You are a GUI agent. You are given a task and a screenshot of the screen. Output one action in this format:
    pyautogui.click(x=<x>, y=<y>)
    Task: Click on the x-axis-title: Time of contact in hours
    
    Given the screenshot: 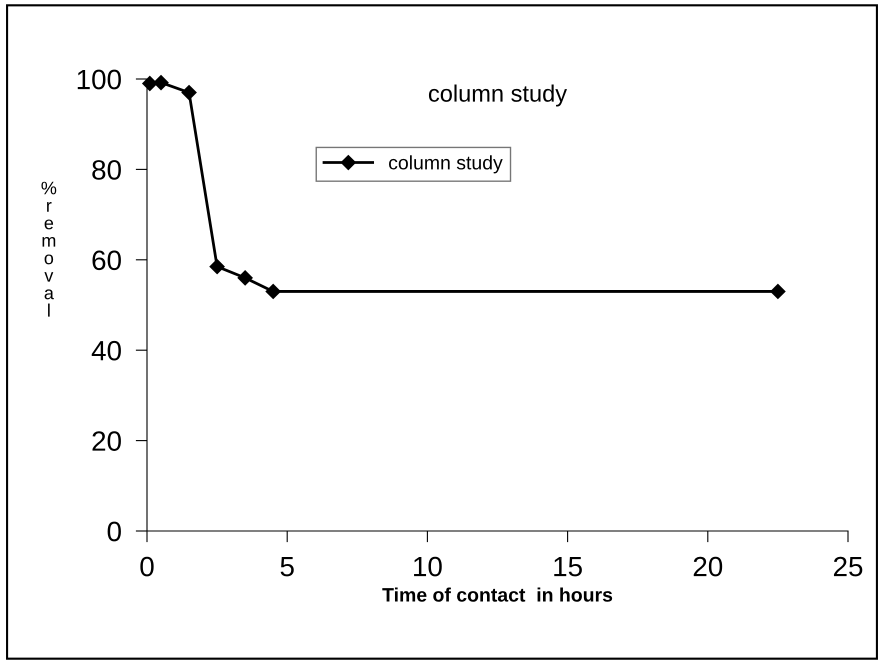 What is the action you would take?
    pyautogui.click(x=497, y=594)
    